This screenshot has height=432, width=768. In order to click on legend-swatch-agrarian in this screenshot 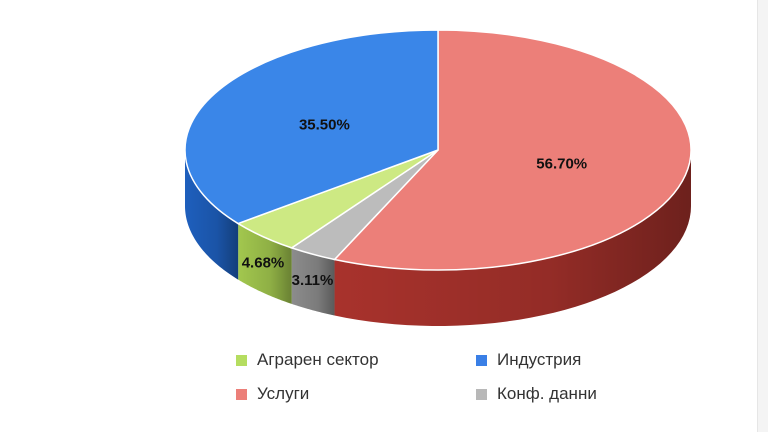, I will do `click(241, 360)`.